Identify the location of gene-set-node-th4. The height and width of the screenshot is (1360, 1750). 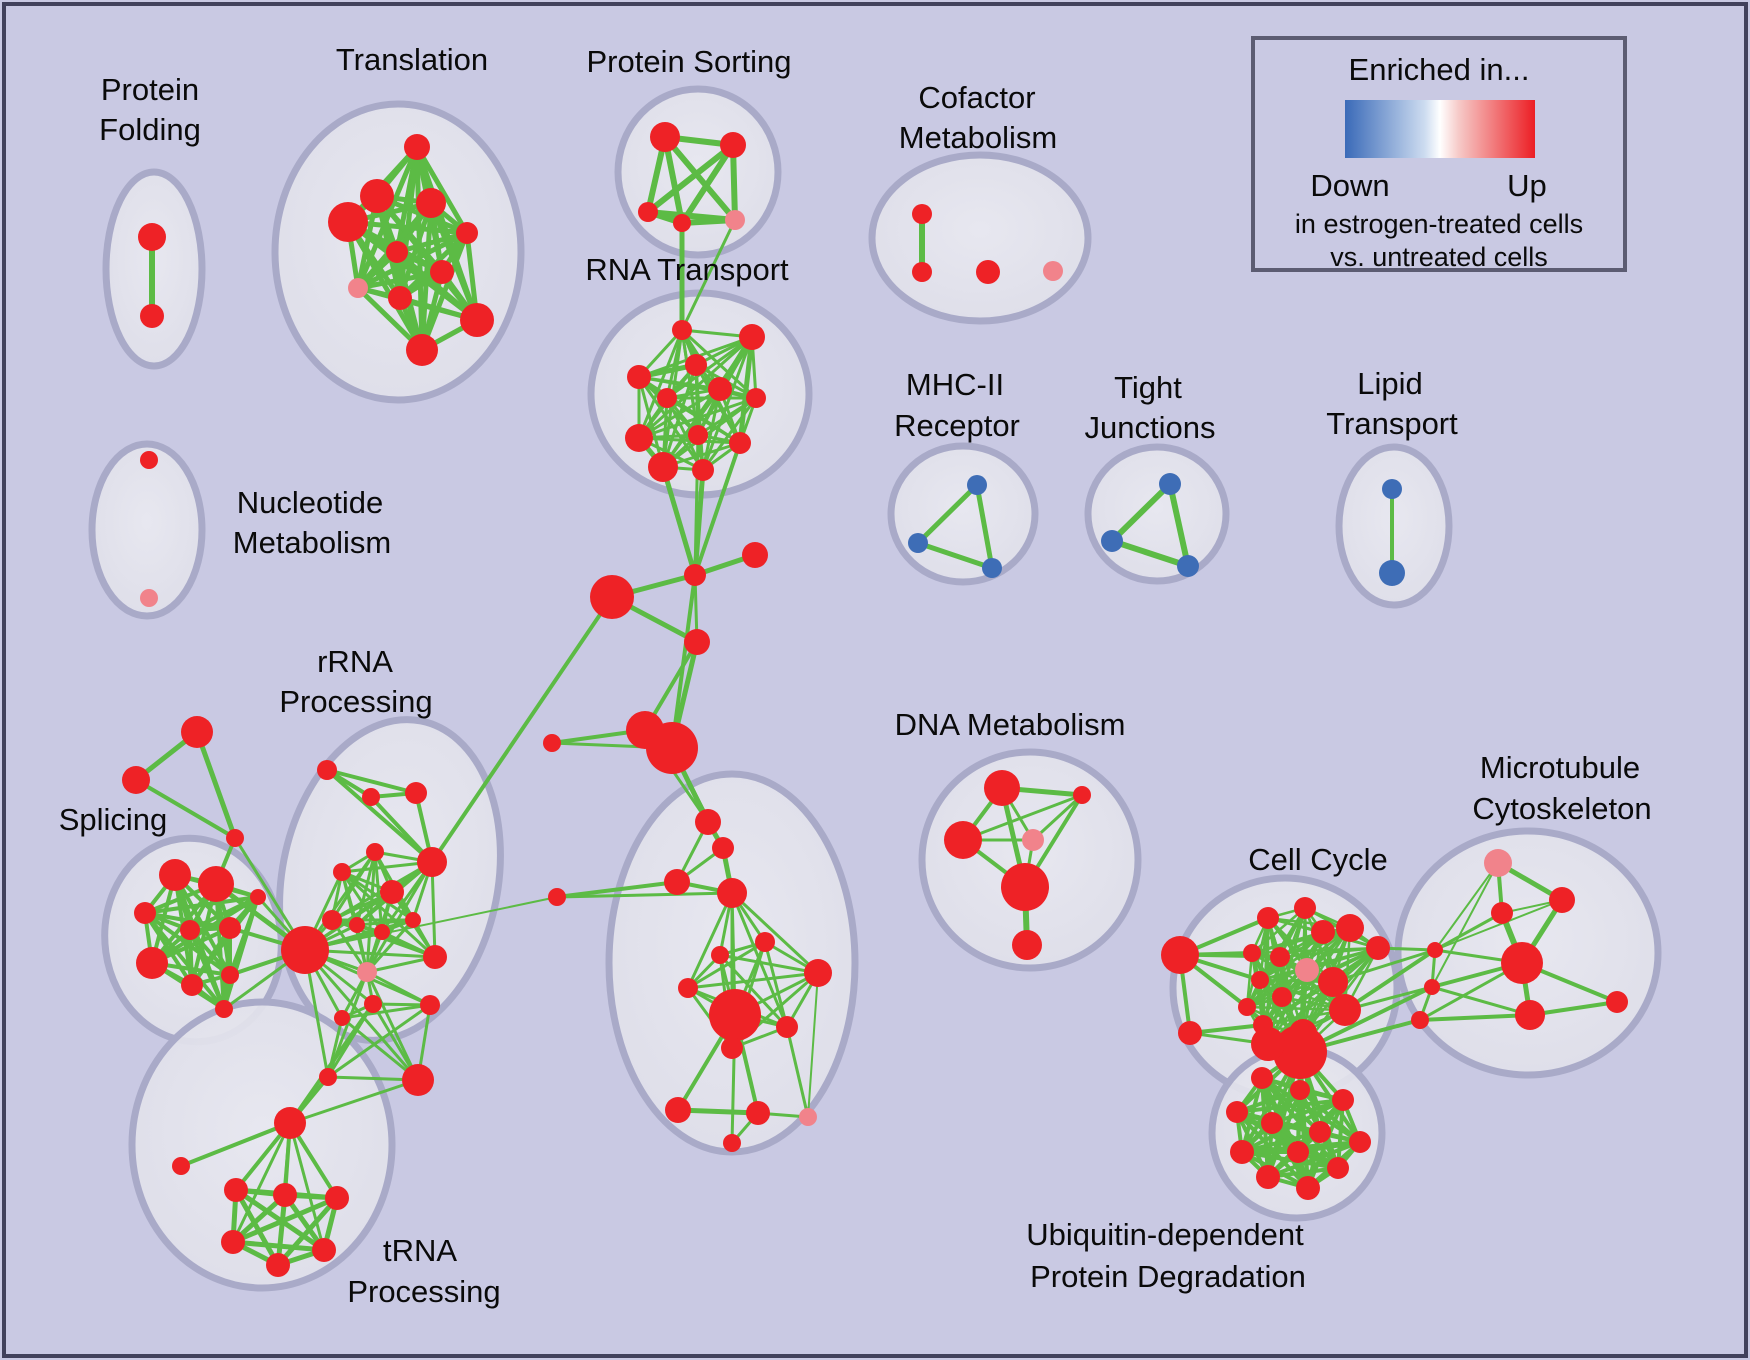
(233, 1242).